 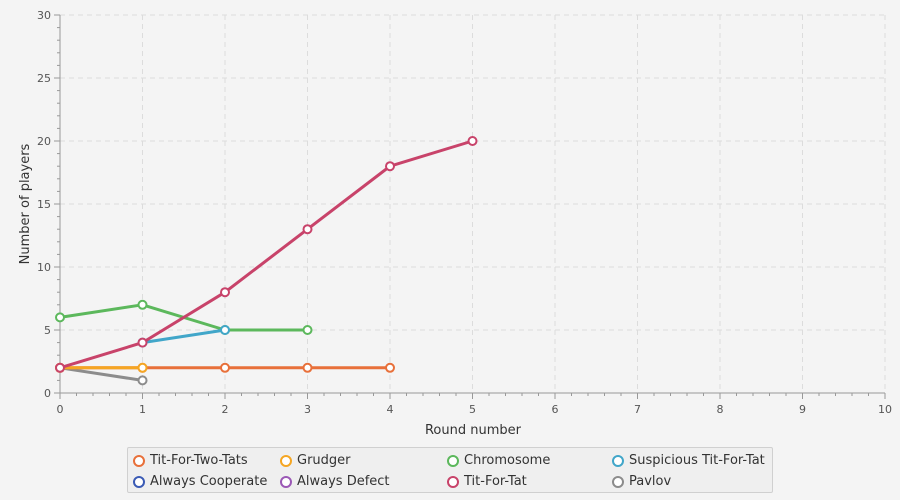 What do you see at coordinates (199, 460) in the screenshot?
I see `legend-label: Tit-For-Two-Tats` at bounding box center [199, 460].